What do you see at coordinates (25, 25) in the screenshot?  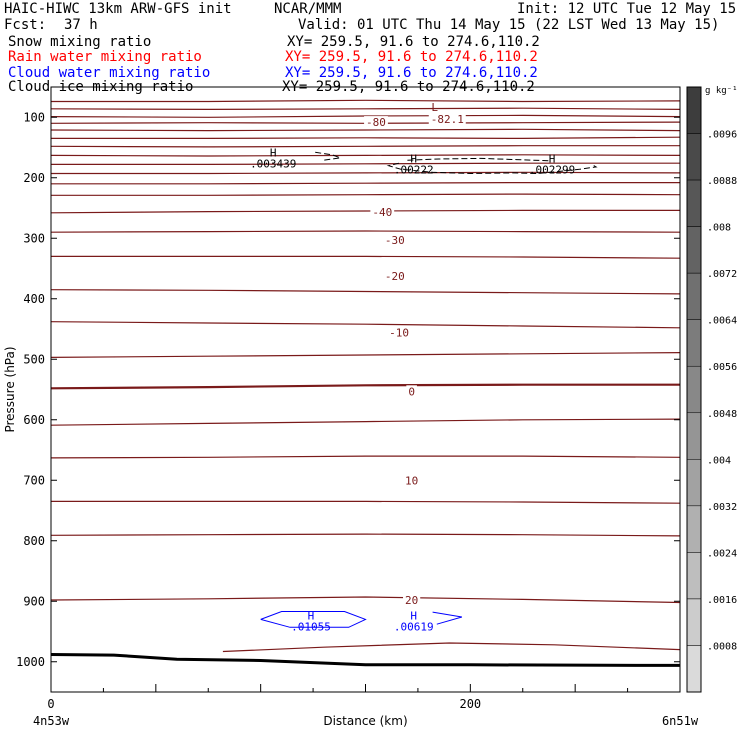 I see `forecast-label: Fcst:` at bounding box center [25, 25].